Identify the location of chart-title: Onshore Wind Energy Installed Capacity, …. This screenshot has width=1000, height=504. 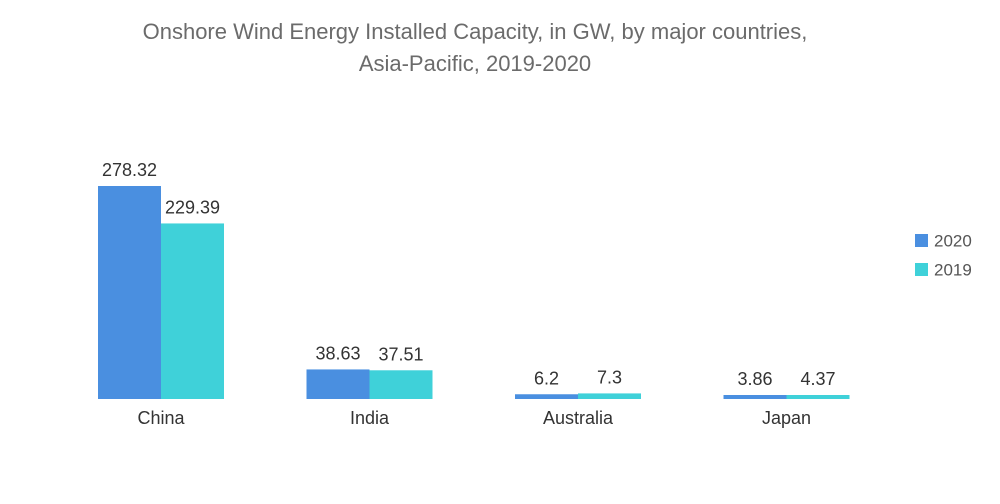
(475, 48).